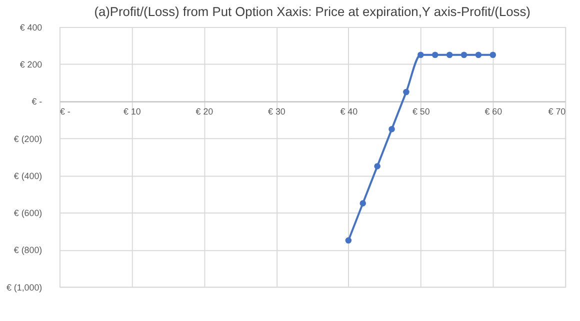  What do you see at coordinates (65, 111) in the screenshot?
I see `x-tick-label: € -` at bounding box center [65, 111].